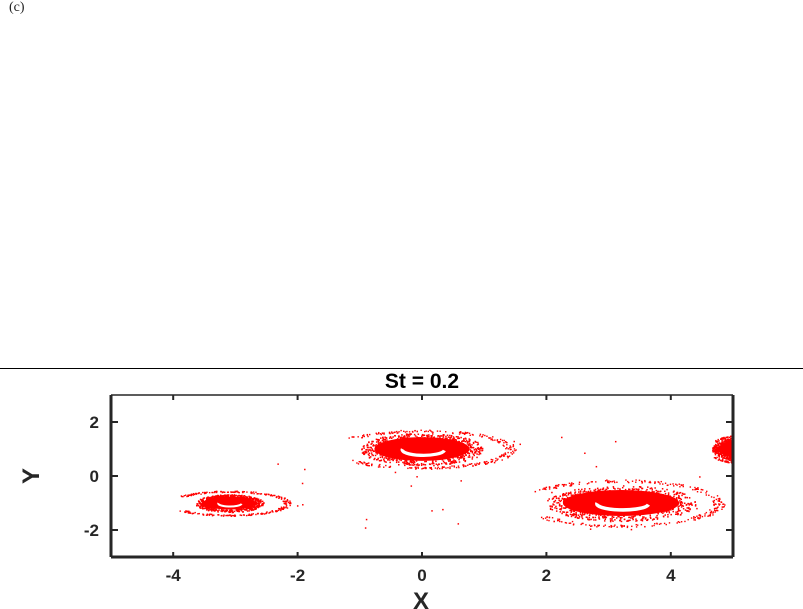 Image resolution: width=803 pixels, height=609 pixels. What do you see at coordinates (297, 575) in the screenshot?
I see `x-tick-label: -2` at bounding box center [297, 575].